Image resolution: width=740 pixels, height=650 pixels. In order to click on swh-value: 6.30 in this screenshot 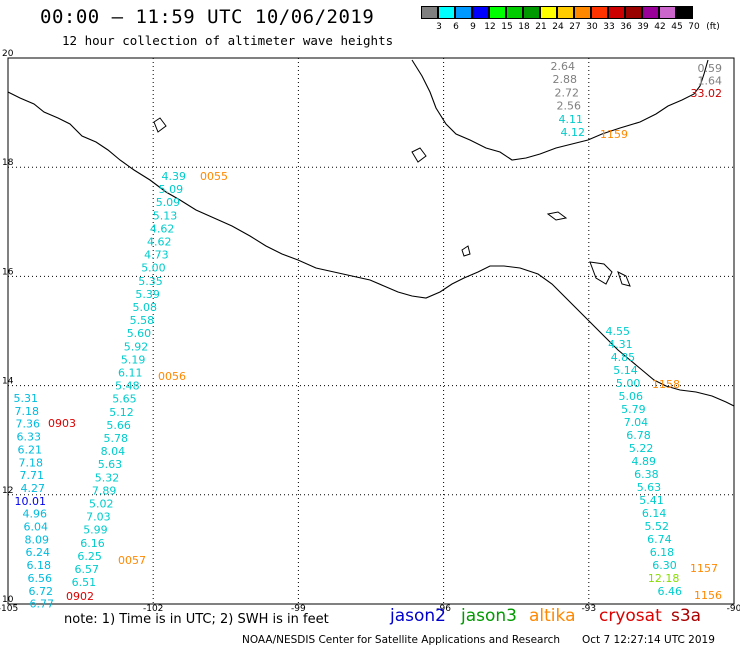, I will do `click(664, 565)`.